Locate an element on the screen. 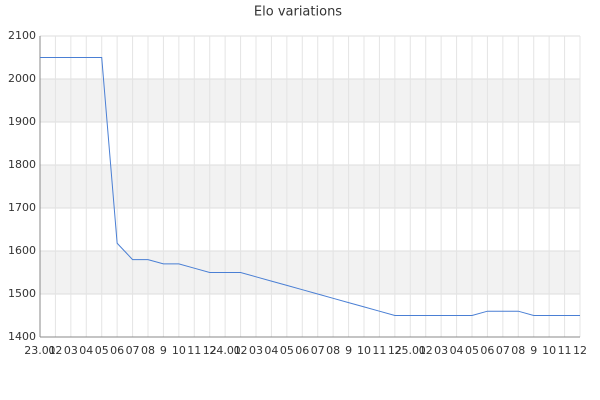 This screenshot has width=600, height=400. x-tick-label: 25.01 is located at coordinates (411, 350).